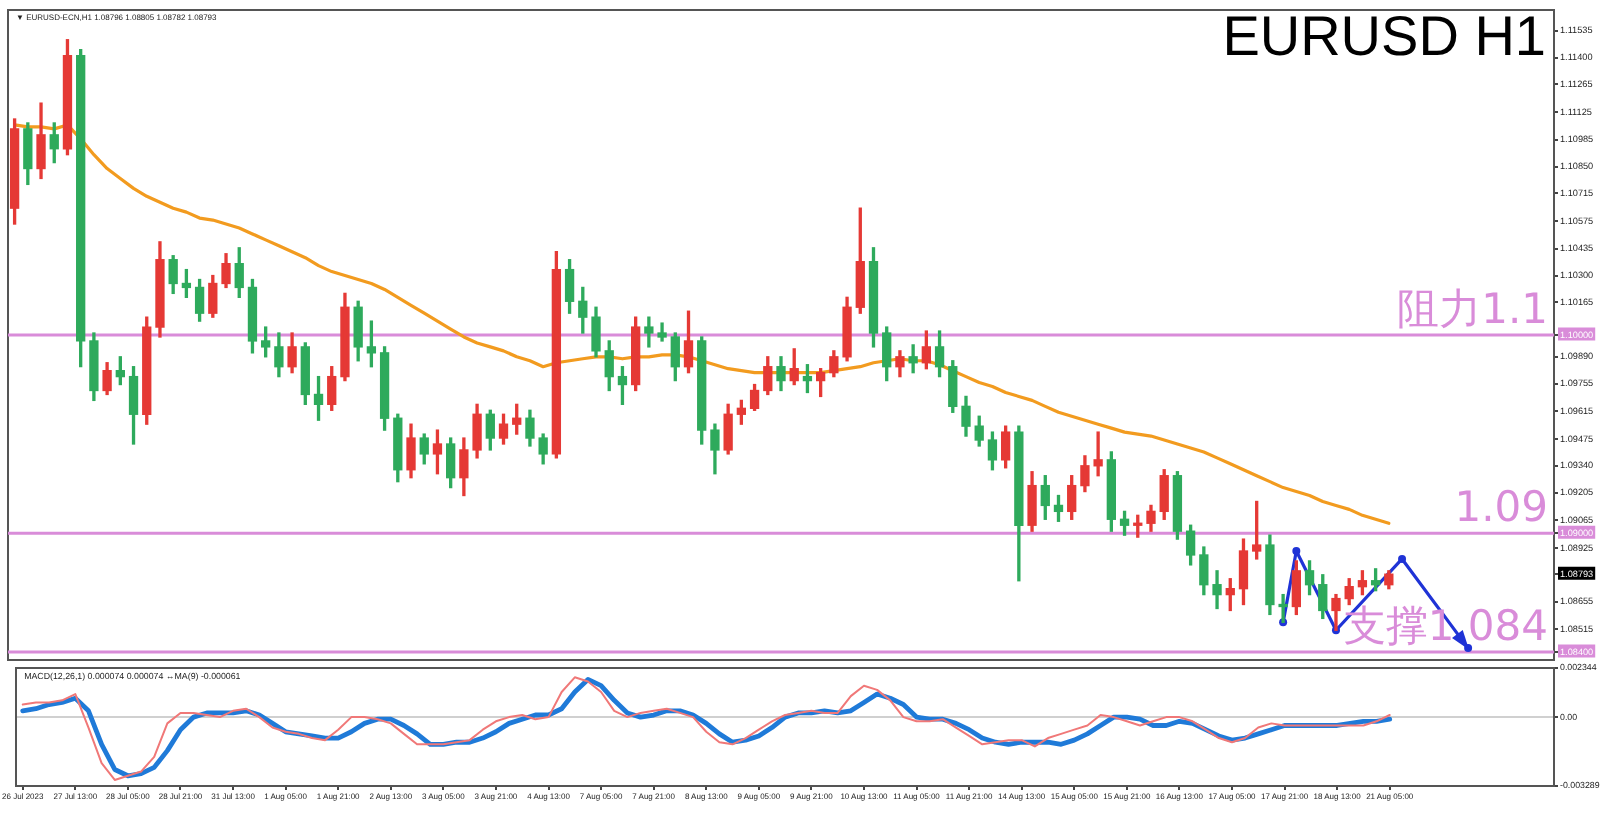 This screenshot has width=1602, height=820. What do you see at coordinates (1384, 36) in the screenshot?
I see `chart-title: EURUSD H1` at bounding box center [1384, 36].